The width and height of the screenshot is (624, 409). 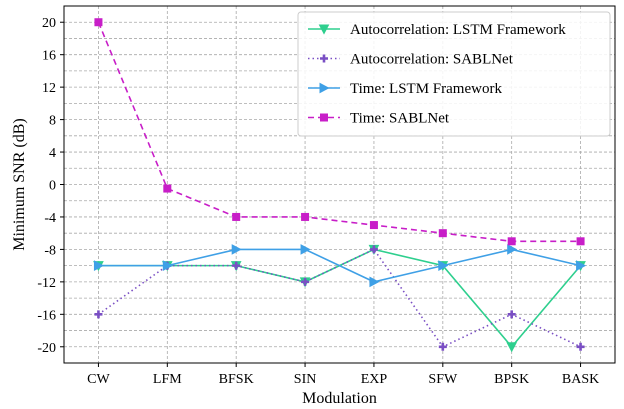 What do you see at coordinates (400, 119) in the screenshot?
I see `legend-label: Time: SABLNet` at bounding box center [400, 119].